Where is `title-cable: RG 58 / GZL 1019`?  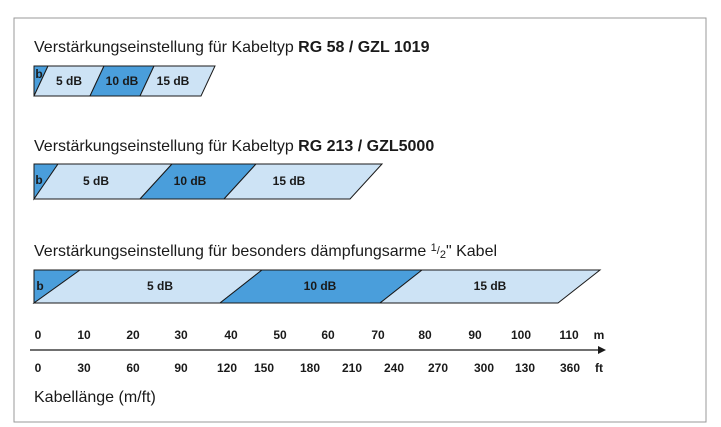
title-cable: RG 58 / GZL 1019 is located at coordinates (363, 47).